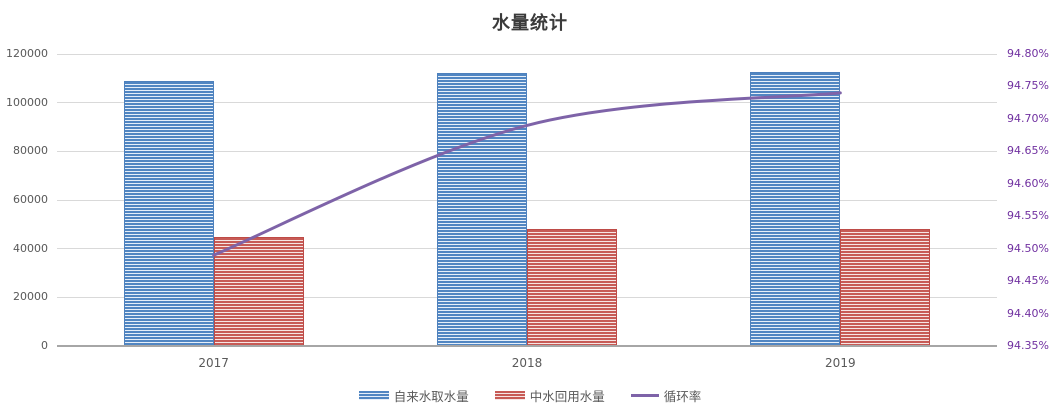 The height and width of the screenshot is (415, 1060). Describe the element at coordinates (431, 396) in the screenshot. I see `legend-label: 自来水取水量` at that location.